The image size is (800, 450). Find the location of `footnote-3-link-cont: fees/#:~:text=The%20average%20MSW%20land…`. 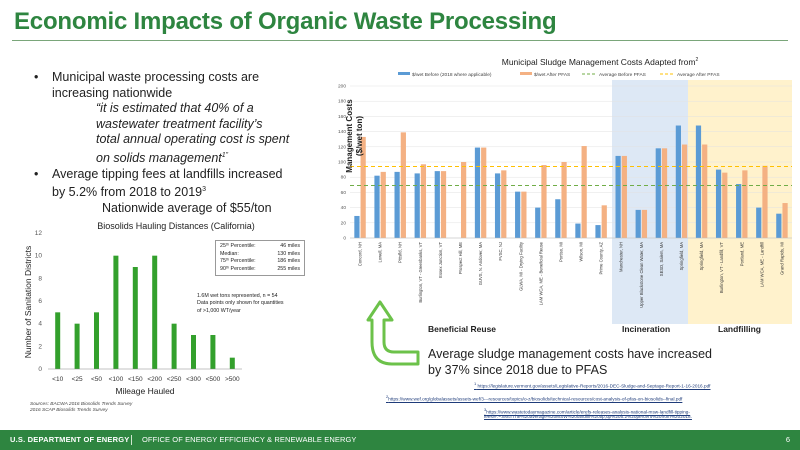

footnote-3-link-cont: fees/#:~:text=The%20average%20MSW%20land… is located at coordinates (588, 417).